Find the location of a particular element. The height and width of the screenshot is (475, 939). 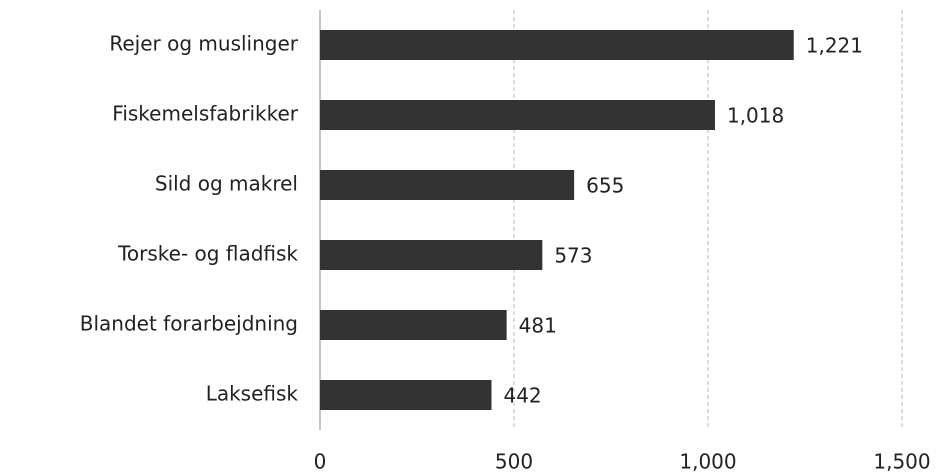

x-tick-label: 1,000 is located at coordinates (707, 462).